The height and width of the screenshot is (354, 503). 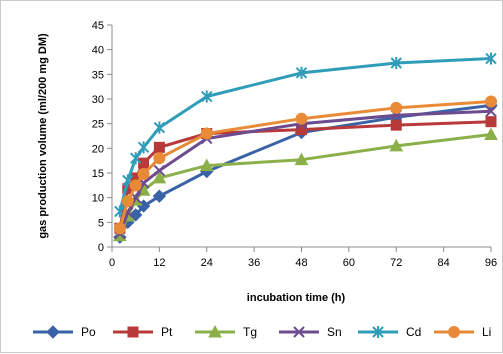 What do you see at coordinates (389, 332) in the screenshot?
I see `legend-item-cd: Cd` at bounding box center [389, 332].